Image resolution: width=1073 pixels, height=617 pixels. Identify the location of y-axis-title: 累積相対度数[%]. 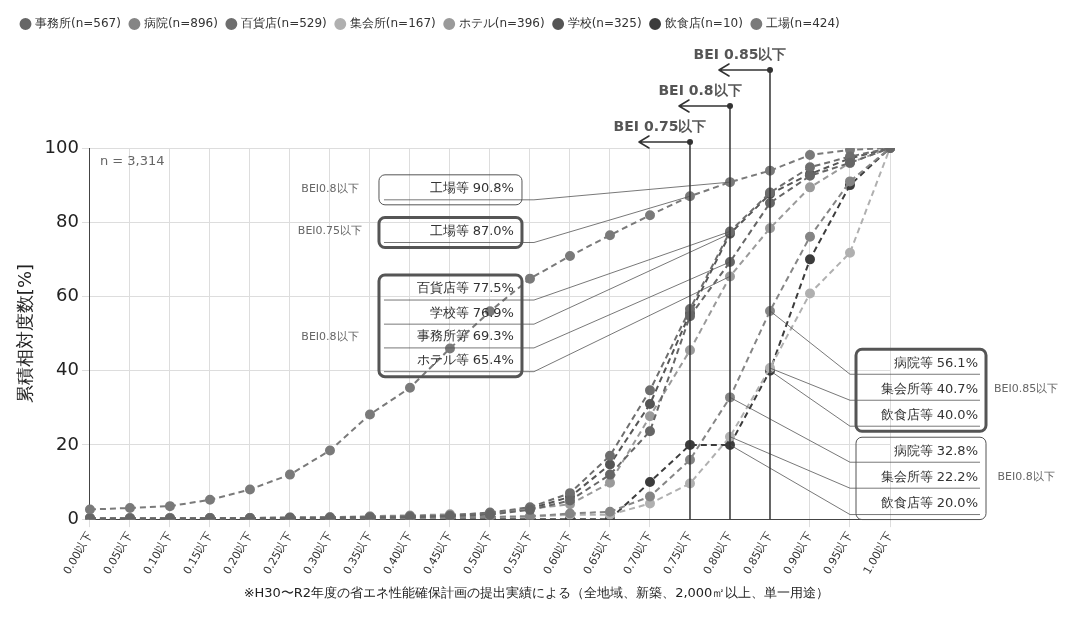
(25, 333).